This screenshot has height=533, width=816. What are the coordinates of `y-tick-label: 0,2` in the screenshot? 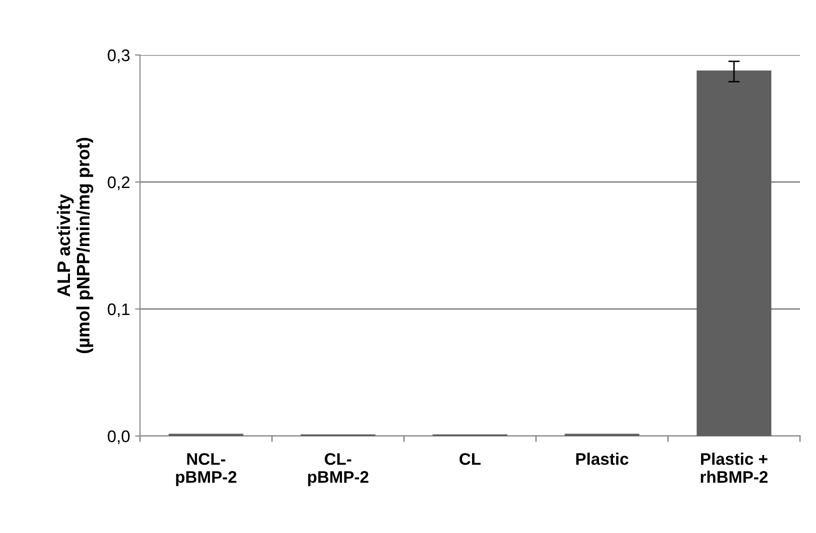 It's located at (119, 183).